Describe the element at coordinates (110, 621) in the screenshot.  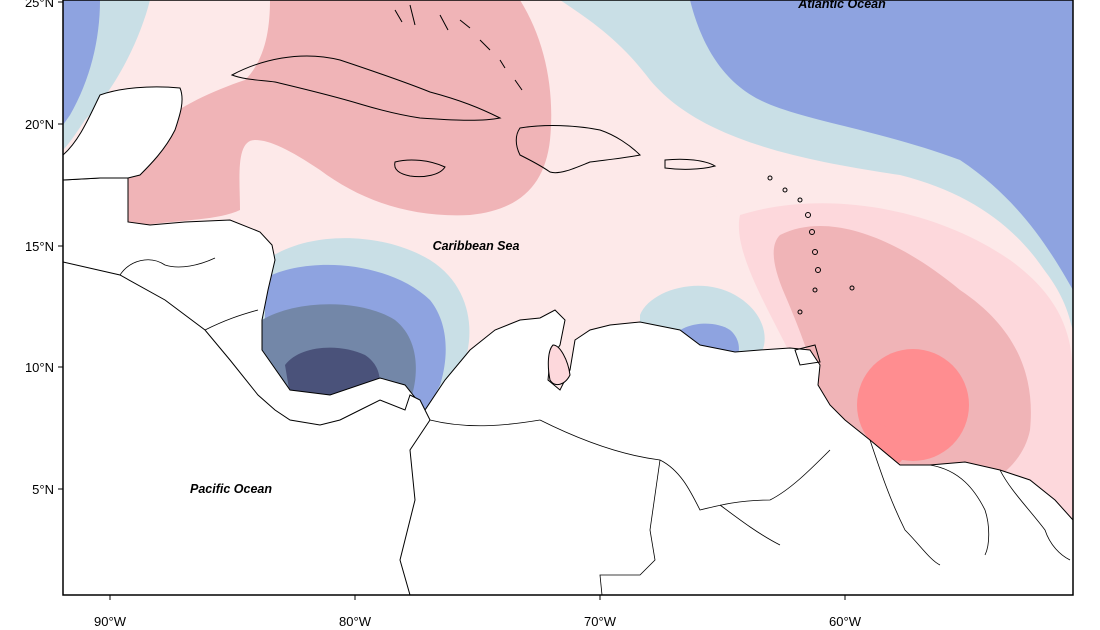
I see `lon-tick-label-90: 90°W` at that location.